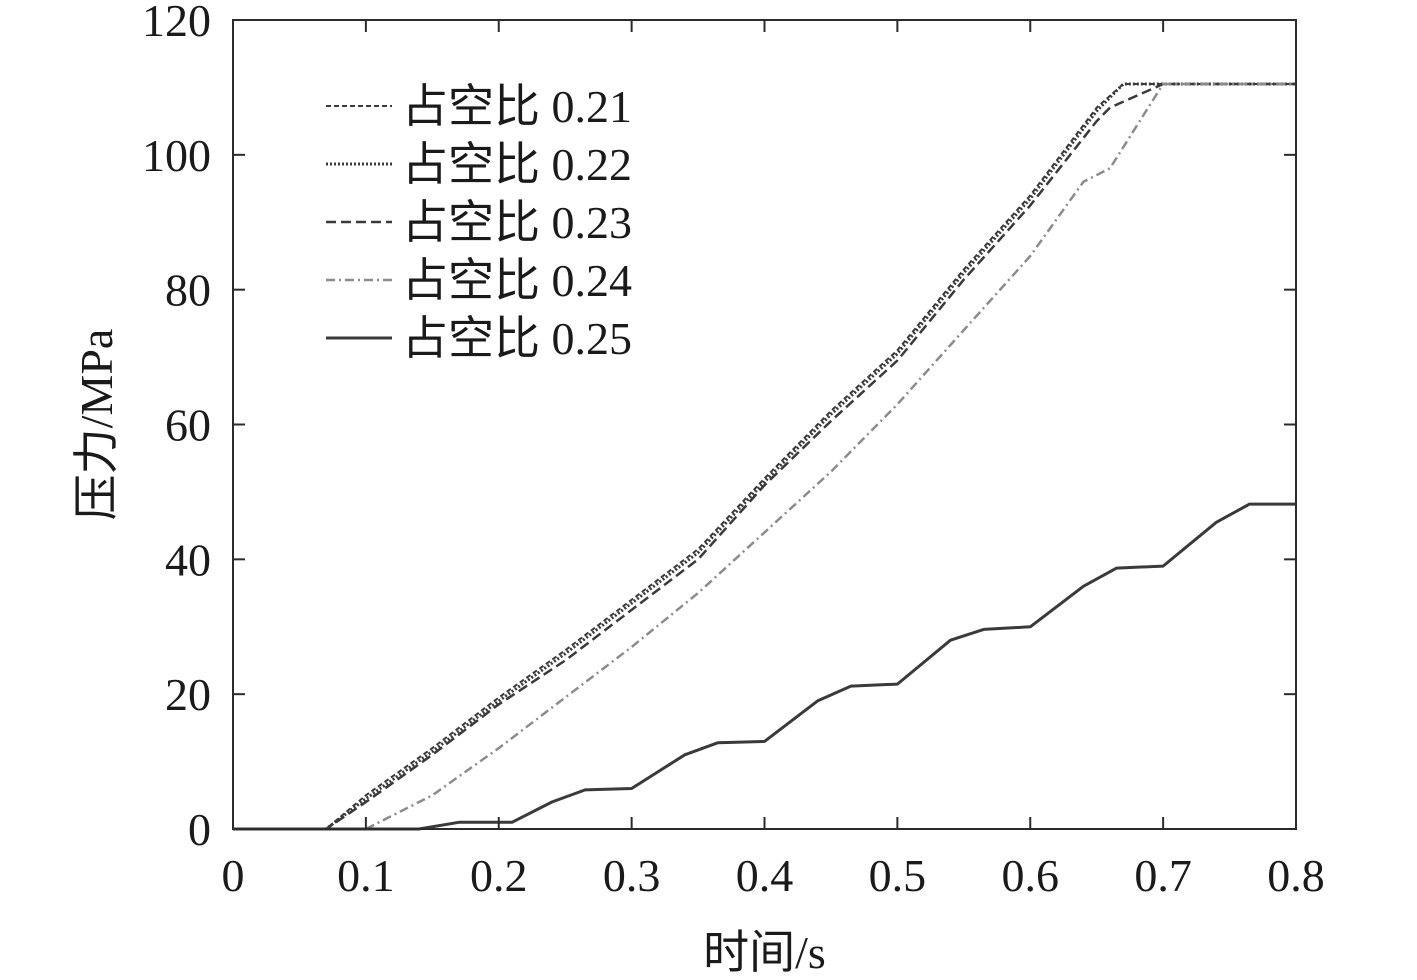 The width and height of the screenshot is (1417, 980). I want to click on x-axis-title: 时间/s, so click(764, 952).